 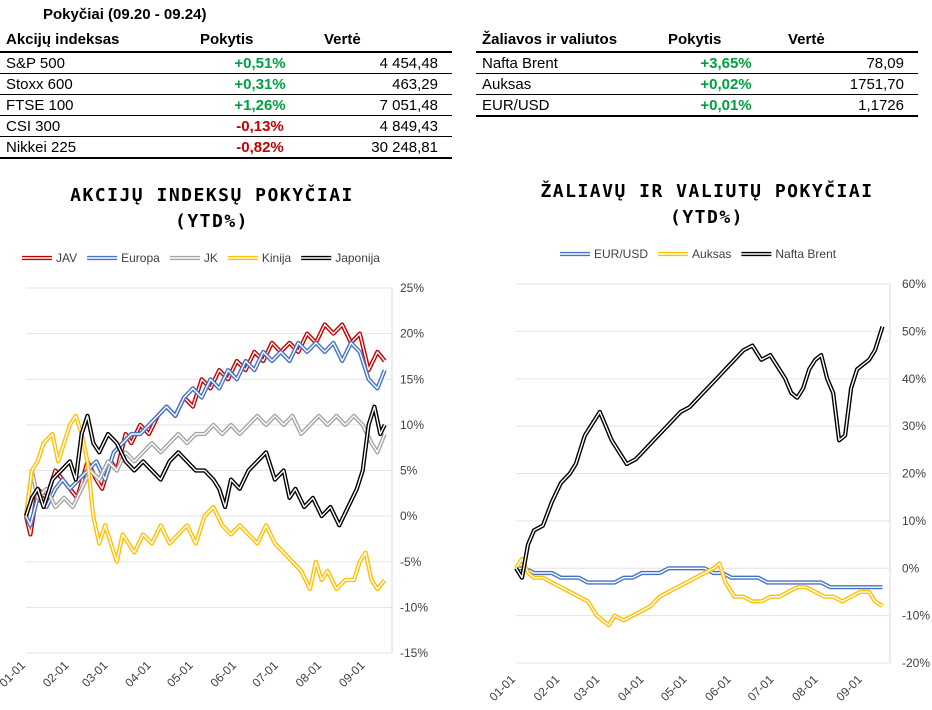 I want to click on y-tick-label: 30%, so click(x=914, y=426).